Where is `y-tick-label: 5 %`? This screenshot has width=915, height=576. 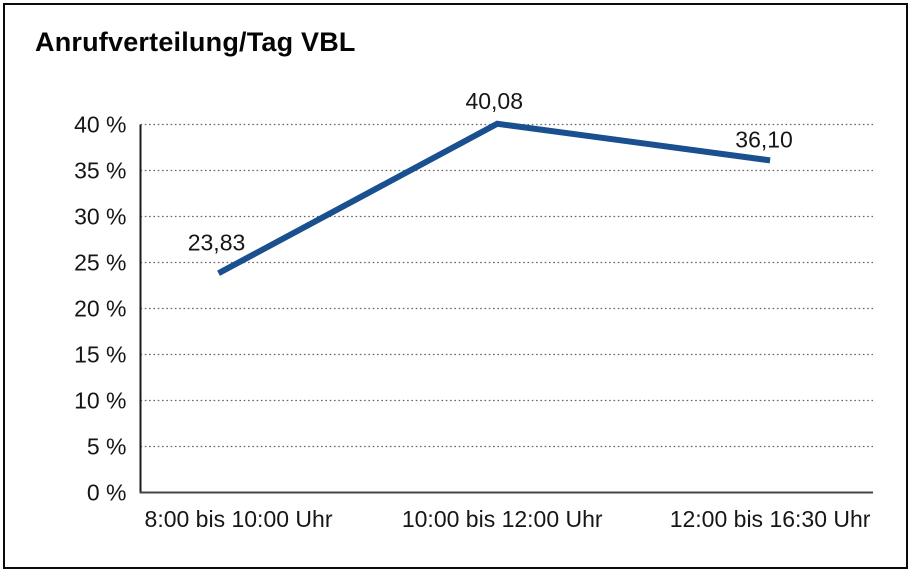 y-tick-label: 5 % is located at coordinates (107, 447).